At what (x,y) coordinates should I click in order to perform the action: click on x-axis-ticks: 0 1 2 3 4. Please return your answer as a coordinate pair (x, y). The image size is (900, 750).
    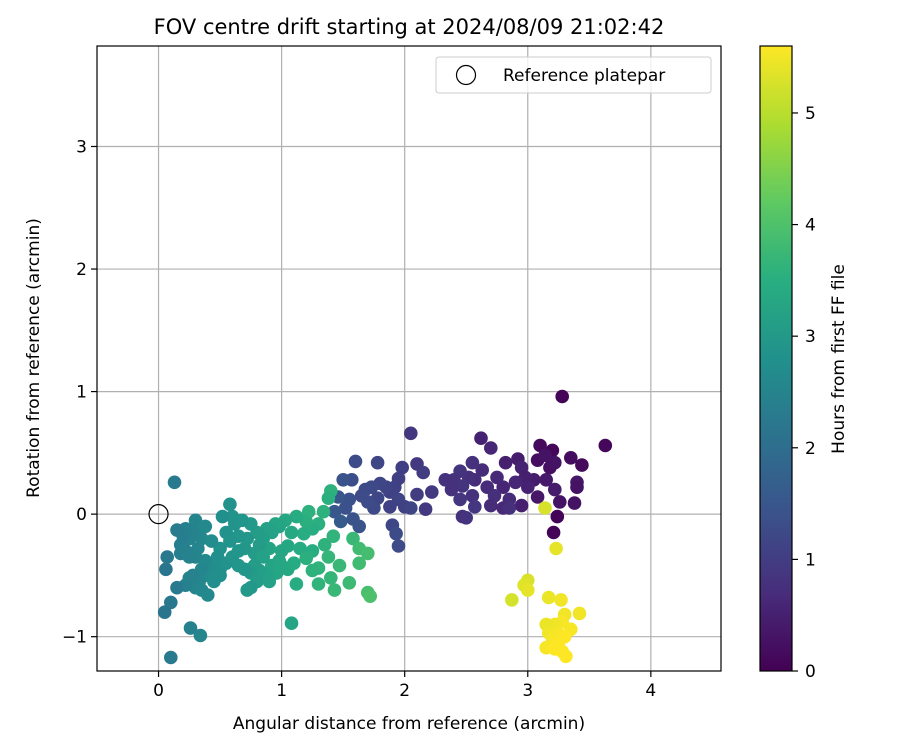
    Looking at the image, I should click on (404, 686).